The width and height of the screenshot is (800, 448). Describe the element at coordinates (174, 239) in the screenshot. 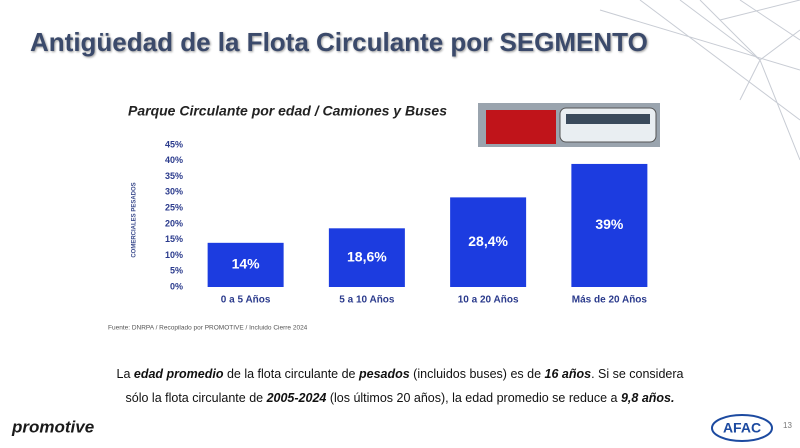

I see `y-tick-label: 15%` at that location.